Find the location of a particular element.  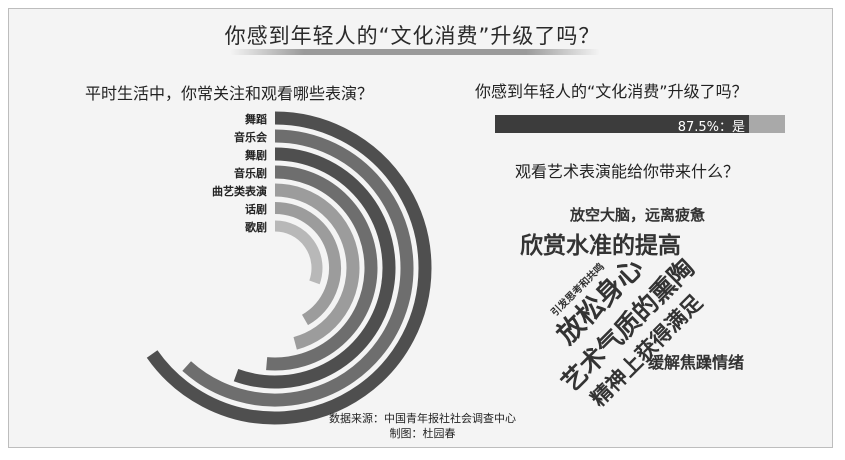

bar-fill is located at coordinates (622, 124).